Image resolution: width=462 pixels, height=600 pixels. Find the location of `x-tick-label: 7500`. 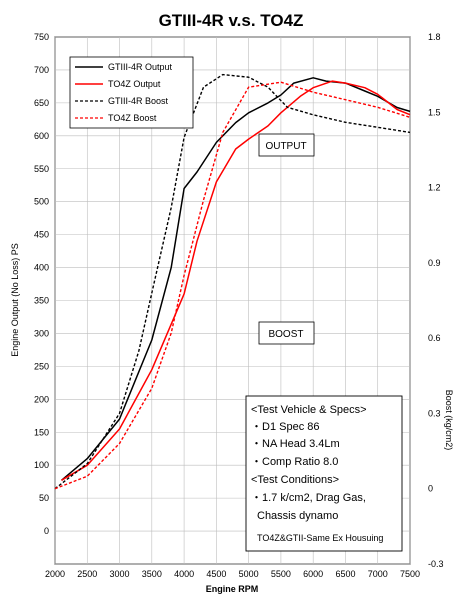

x-tick-label: 7500 is located at coordinates (410, 574).